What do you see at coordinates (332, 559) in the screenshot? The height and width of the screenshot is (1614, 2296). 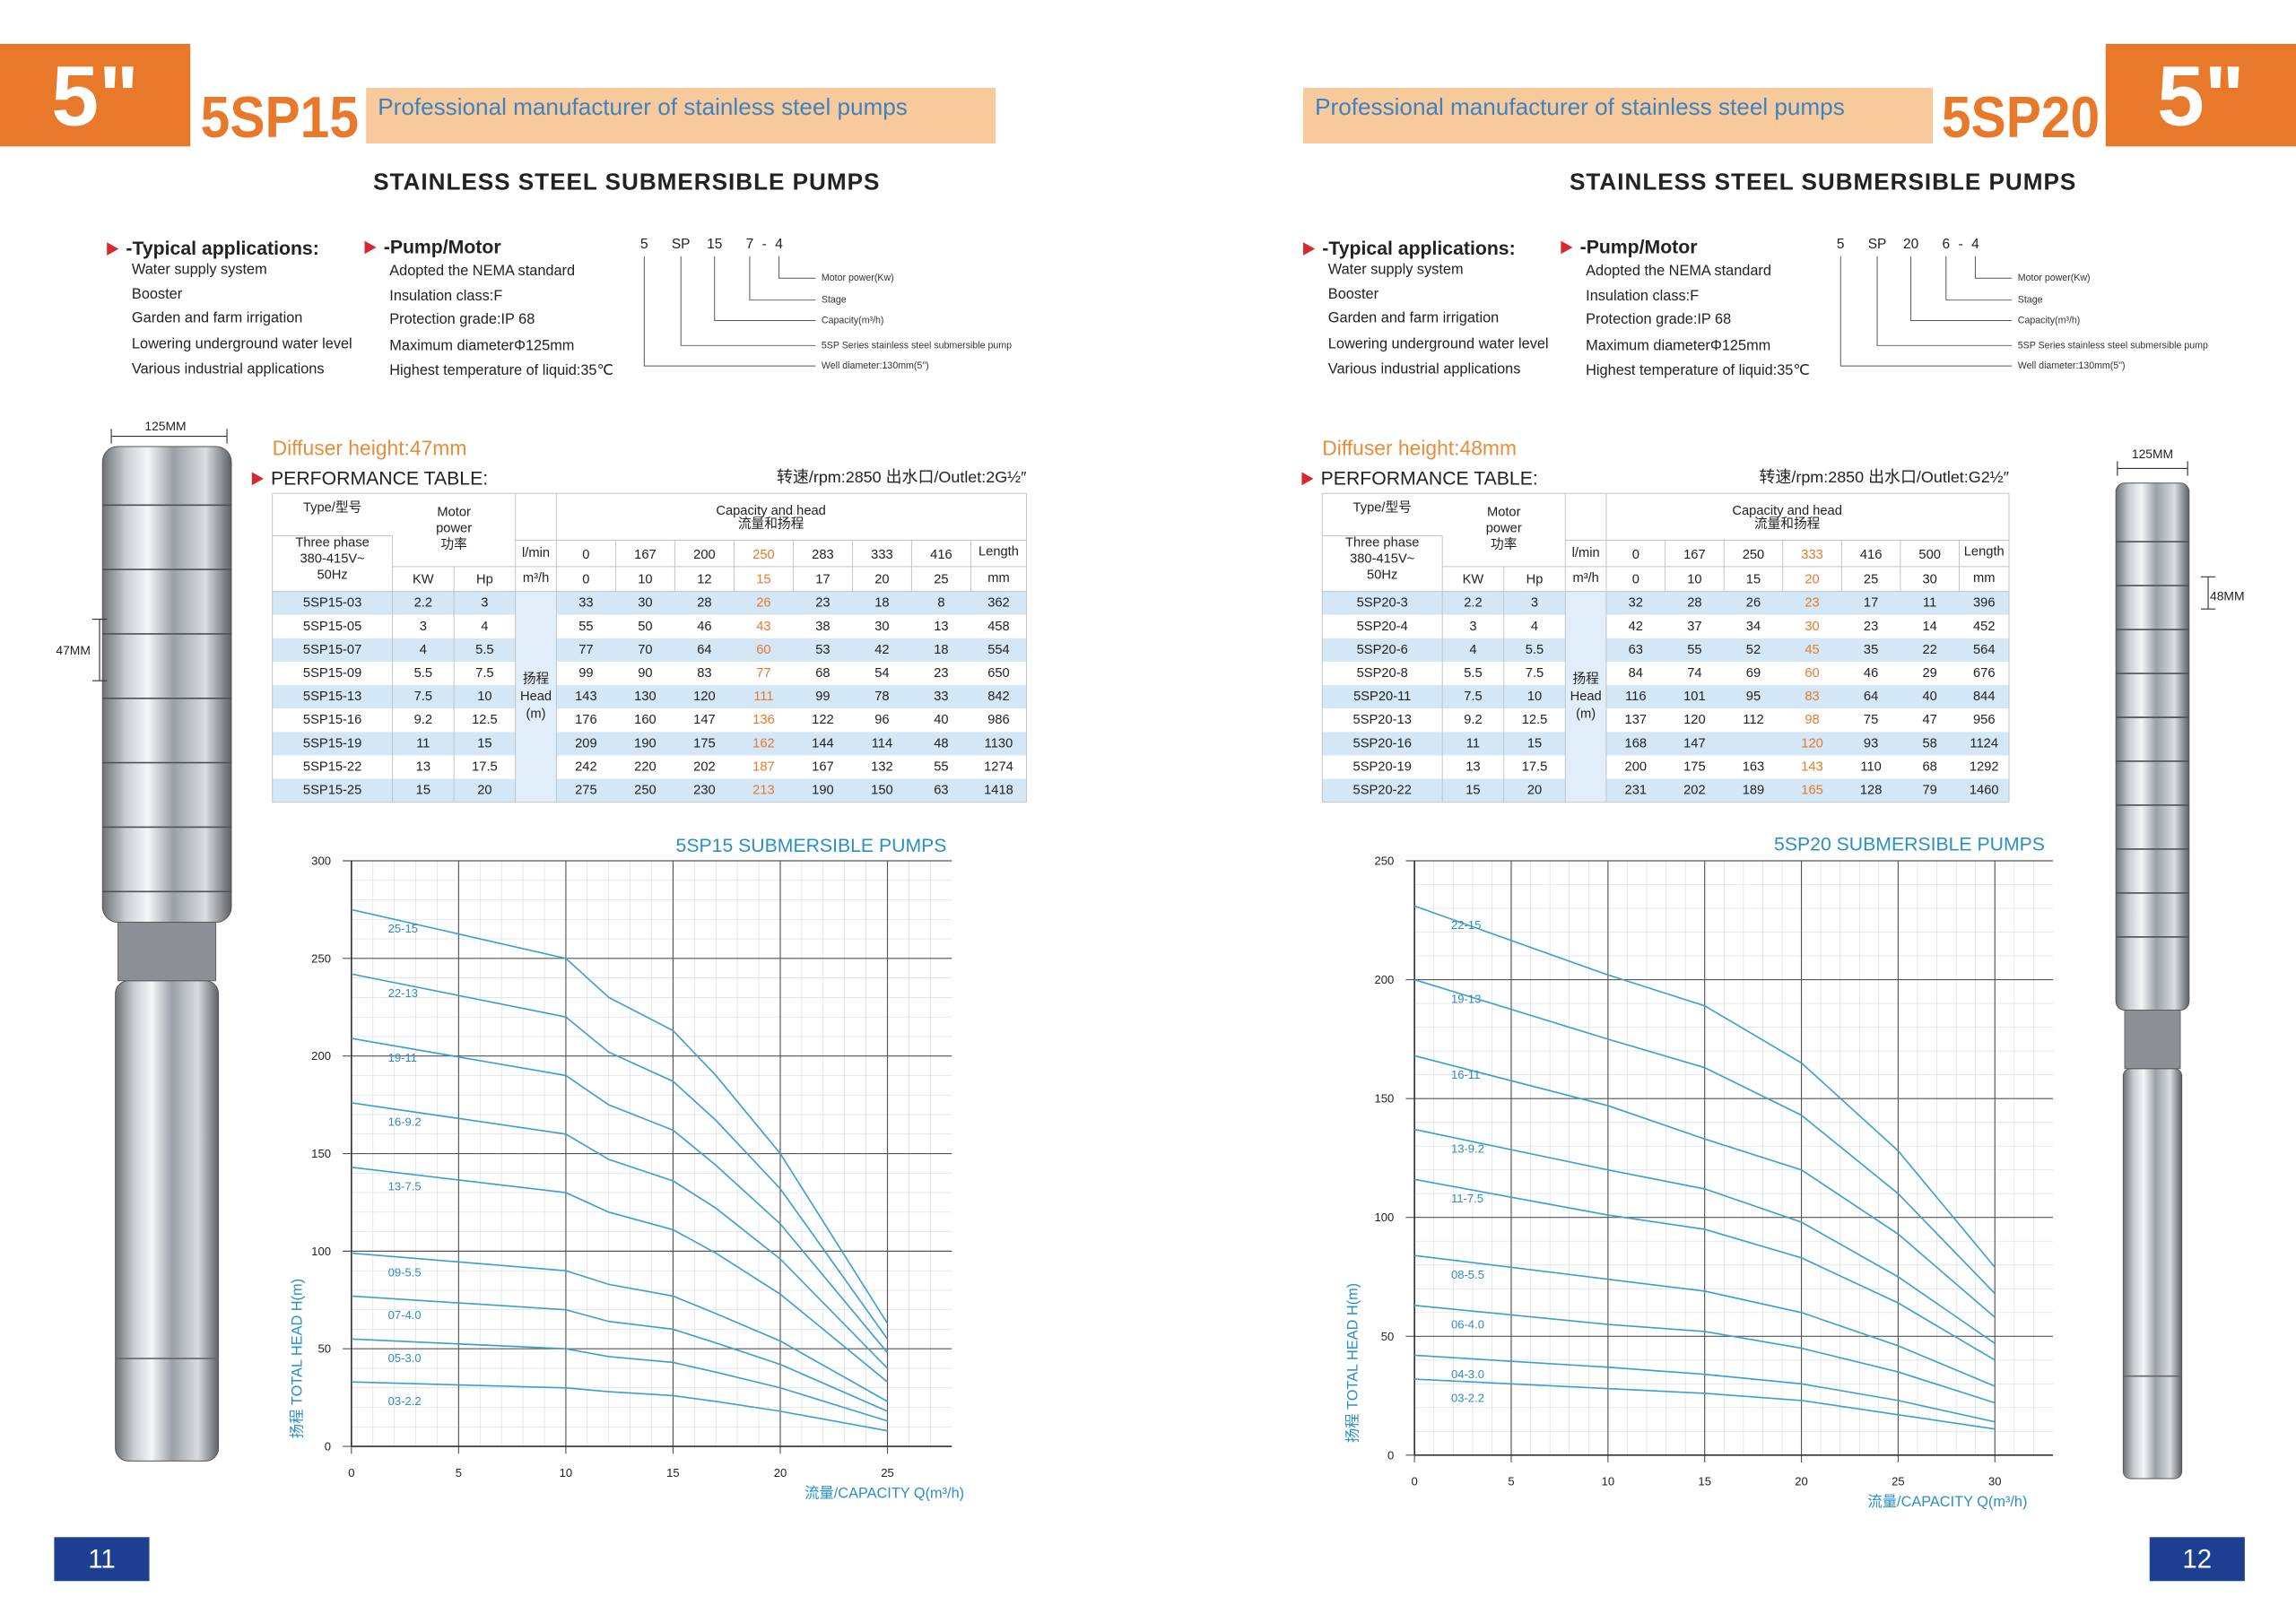 I see `table-header-text: 380-415V~` at bounding box center [332, 559].